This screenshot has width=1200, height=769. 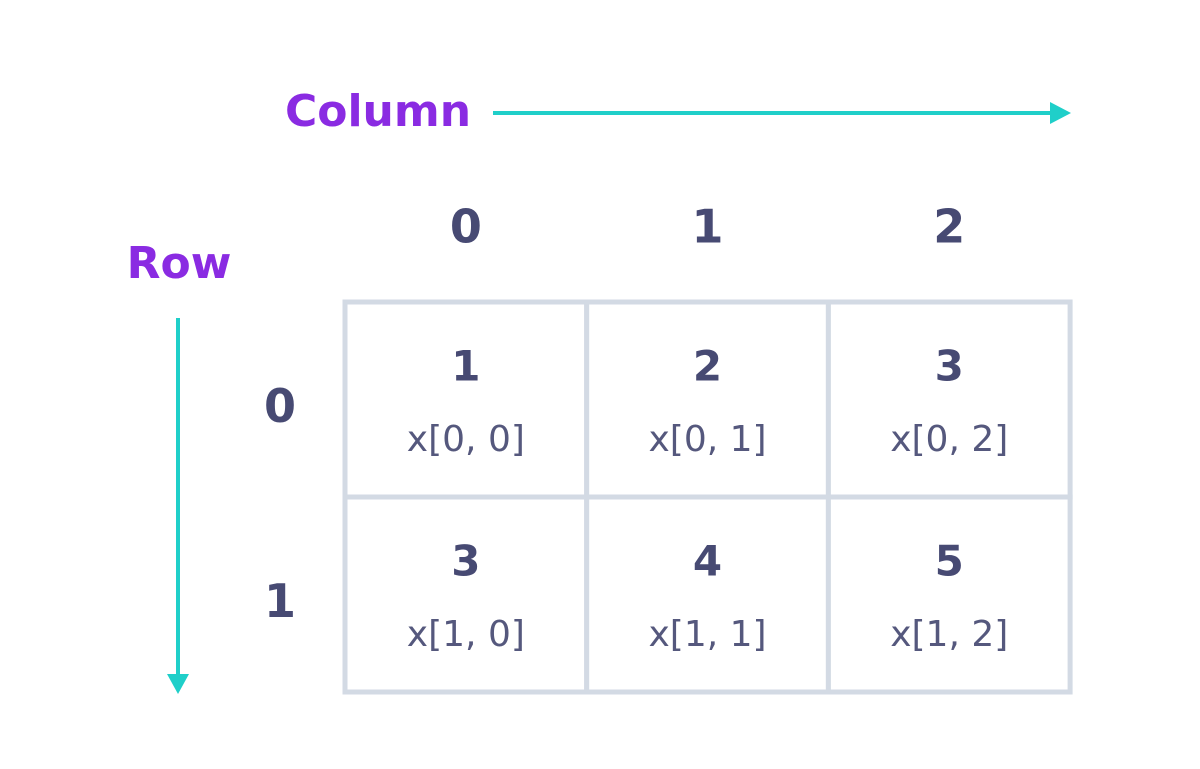 I want to click on cell-value: 4, so click(x=707, y=561).